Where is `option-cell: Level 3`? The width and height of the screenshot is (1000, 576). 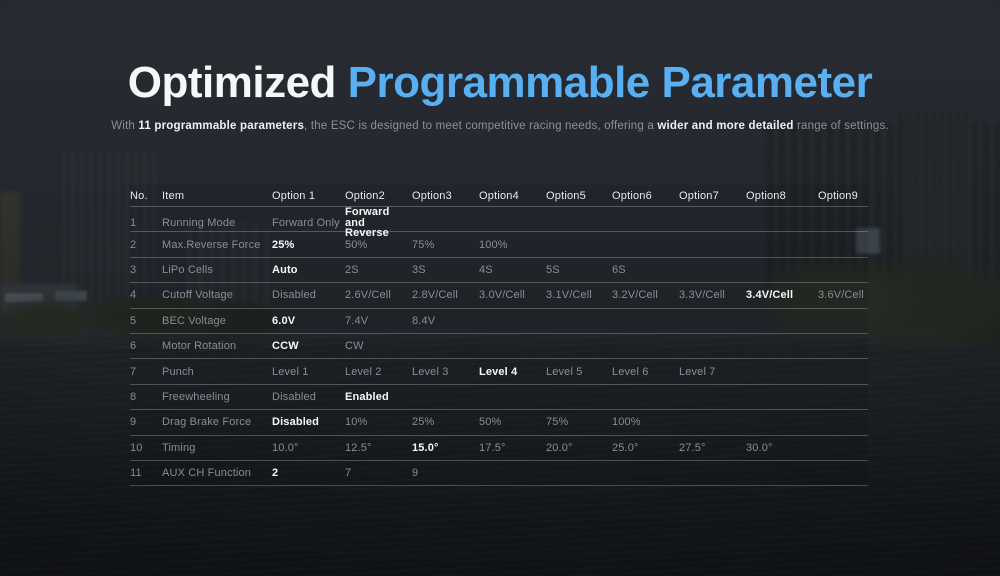
option-cell: Level 3 is located at coordinates (430, 371).